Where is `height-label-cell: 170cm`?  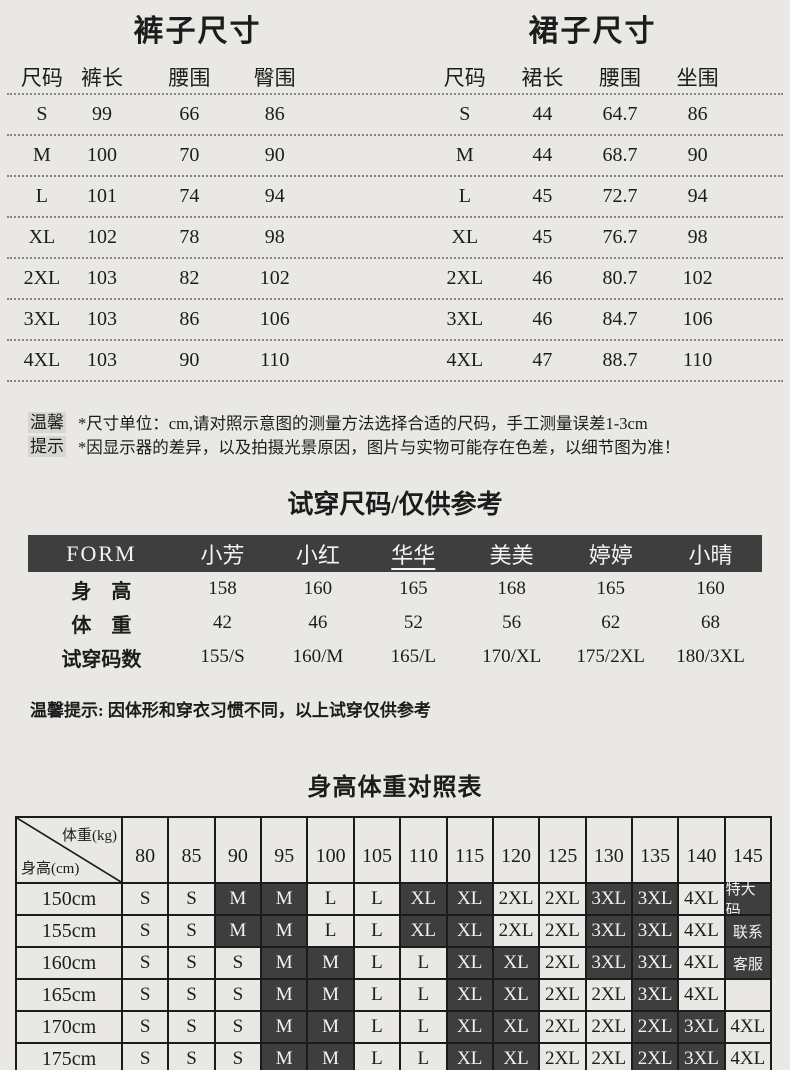 height-label-cell: 170cm is located at coordinates (69, 1026).